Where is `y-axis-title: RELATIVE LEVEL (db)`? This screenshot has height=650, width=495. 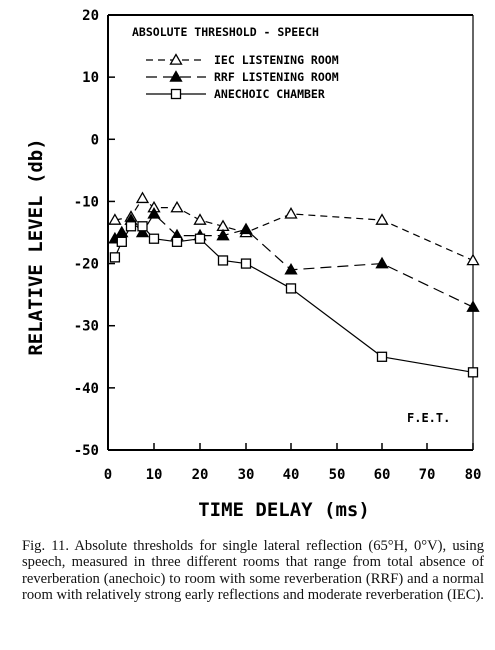 y-axis-title: RELATIVE LEVEL (db) is located at coordinates (36, 246).